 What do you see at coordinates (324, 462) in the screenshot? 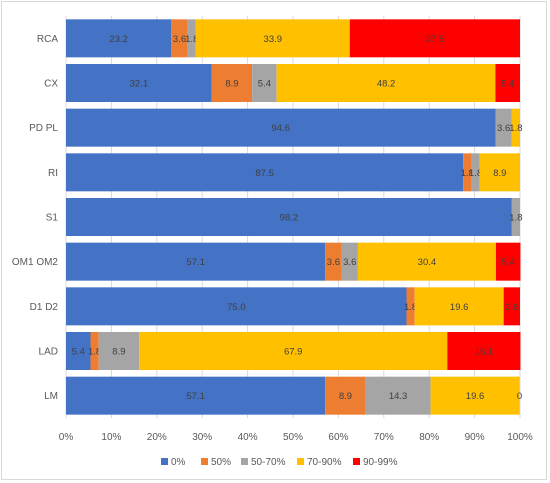
I see `legend-label-70-90: 70-90%` at bounding box center [324, 462].